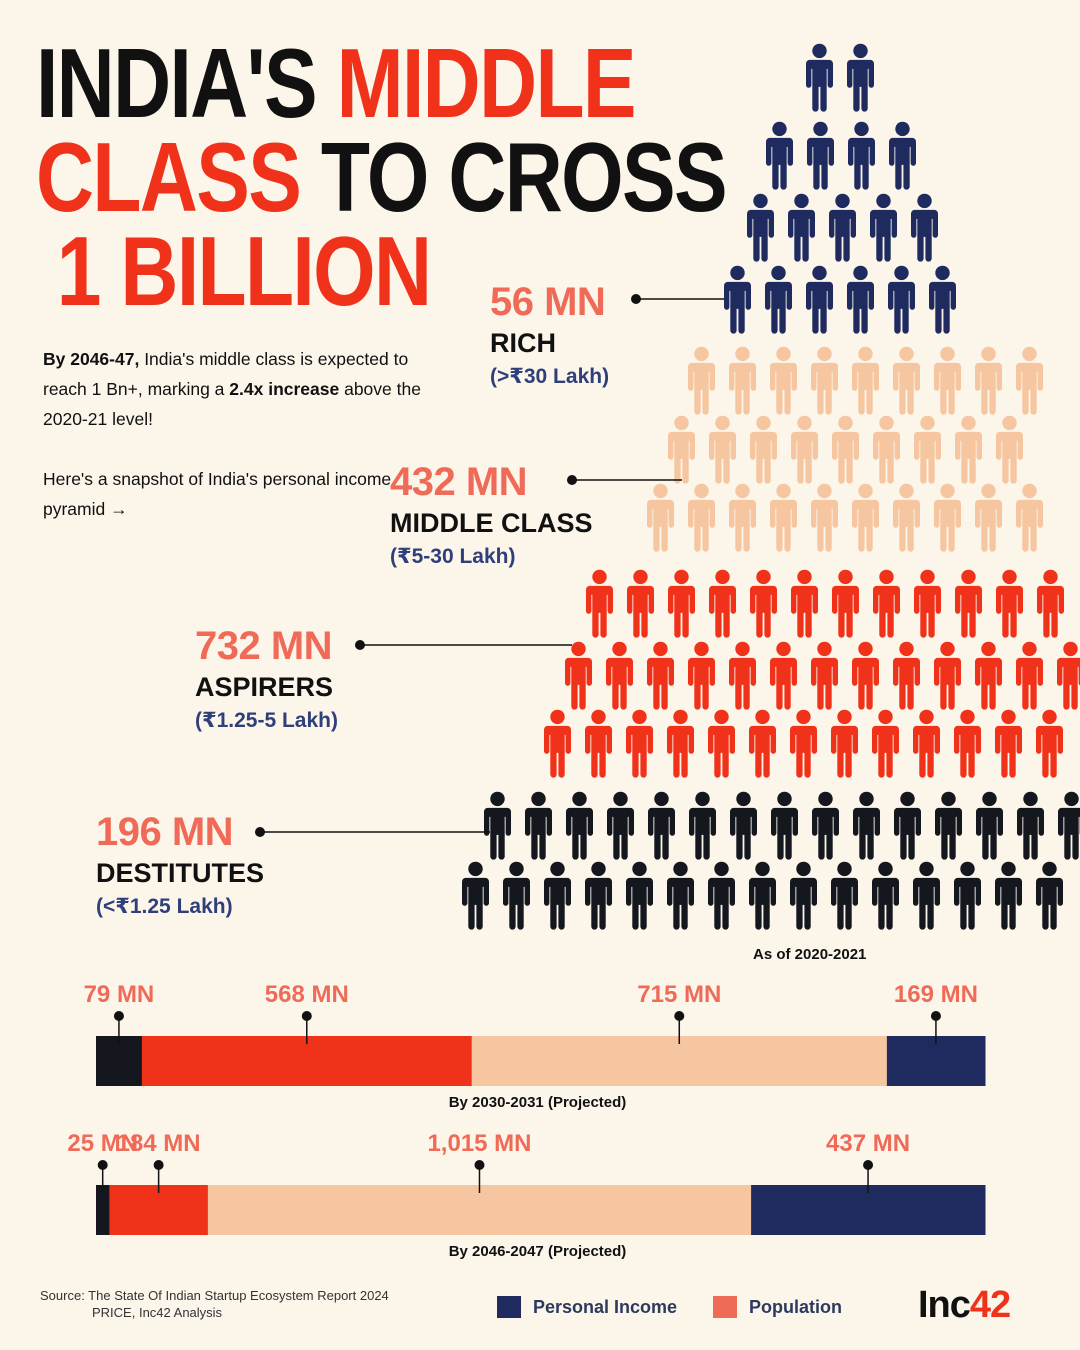 The width and height of the screenshot is (1080, 1350). I want to click on bar-value-label: 568 MN, so click(307, 994).